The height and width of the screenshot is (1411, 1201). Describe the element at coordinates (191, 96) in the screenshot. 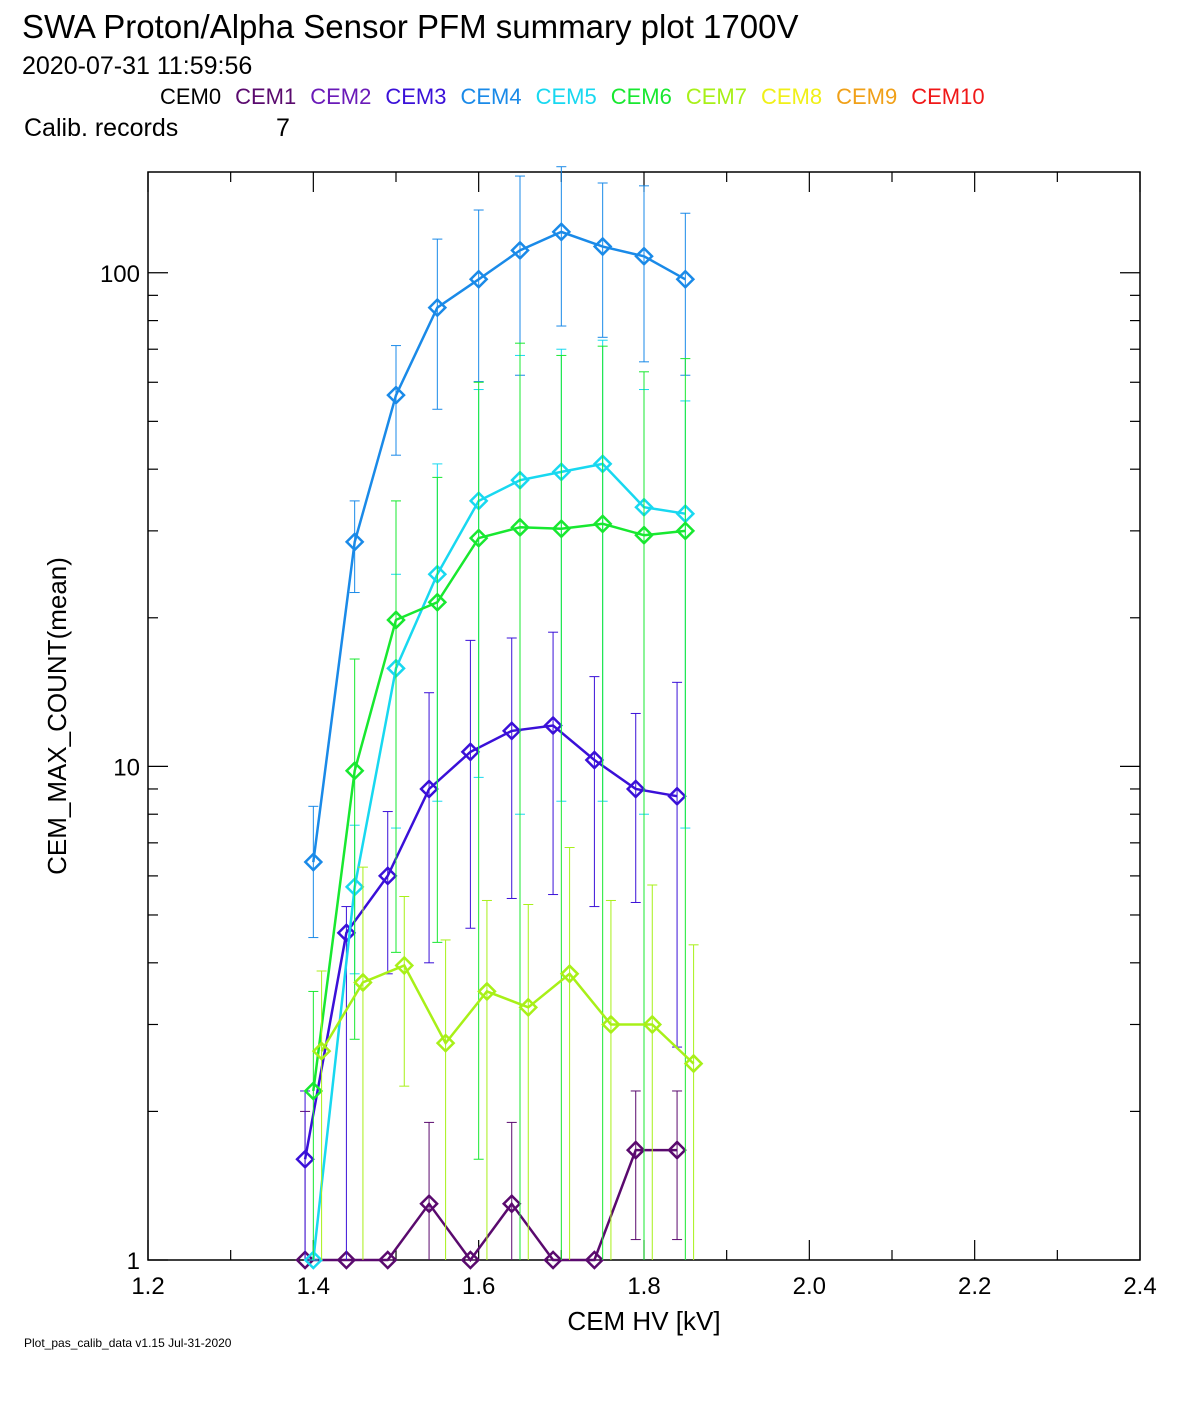

I see `legend-item-cem0: CEM0` at that location.